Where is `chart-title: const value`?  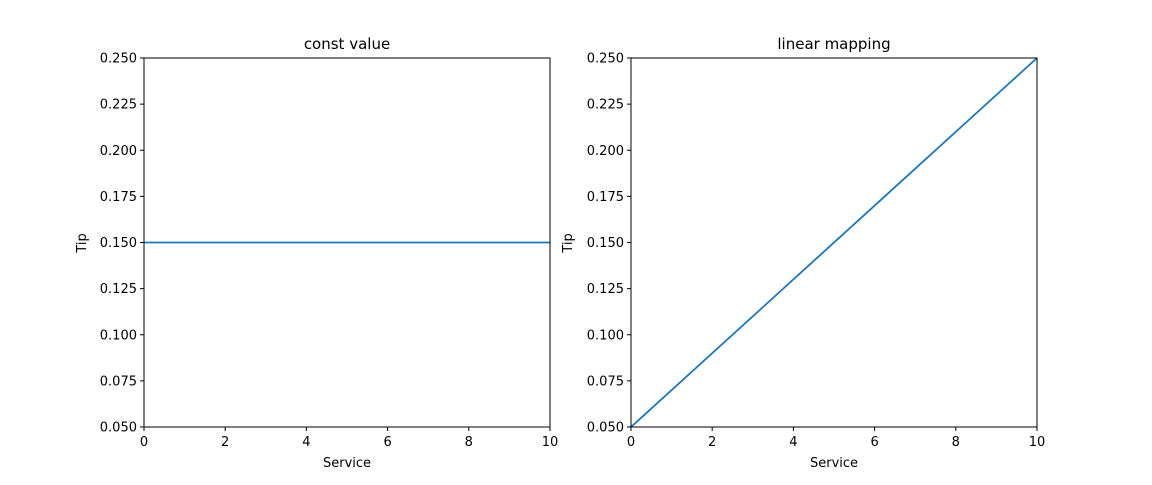 chart-title: const value is located at coordinates (347, 44).